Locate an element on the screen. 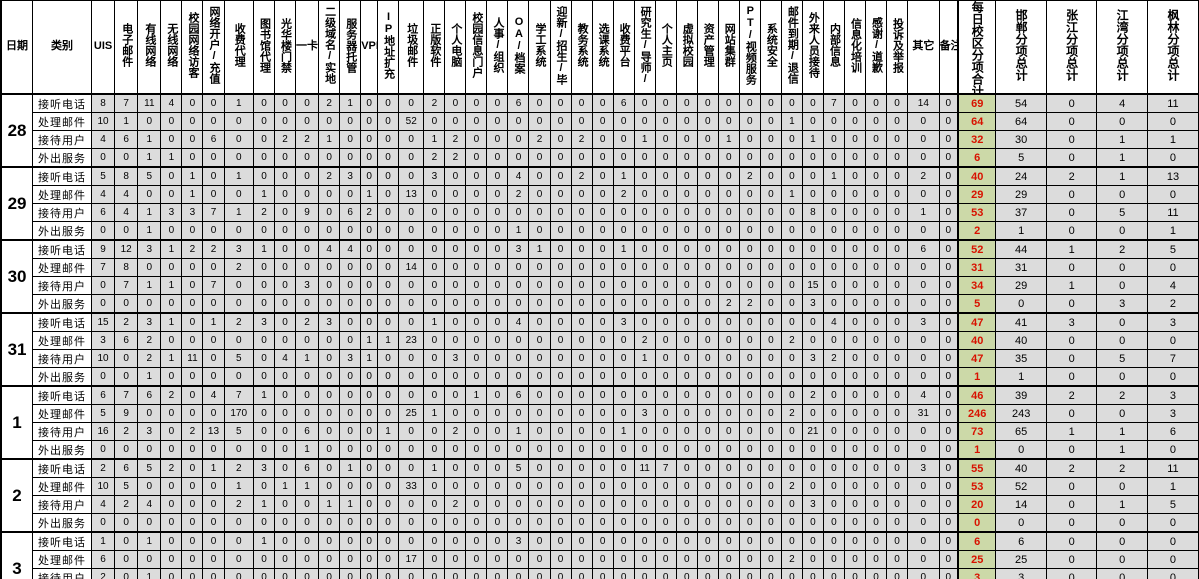 The image size is (1199, 579). data-cell-29: 0 is located at coordinates (728, 486).